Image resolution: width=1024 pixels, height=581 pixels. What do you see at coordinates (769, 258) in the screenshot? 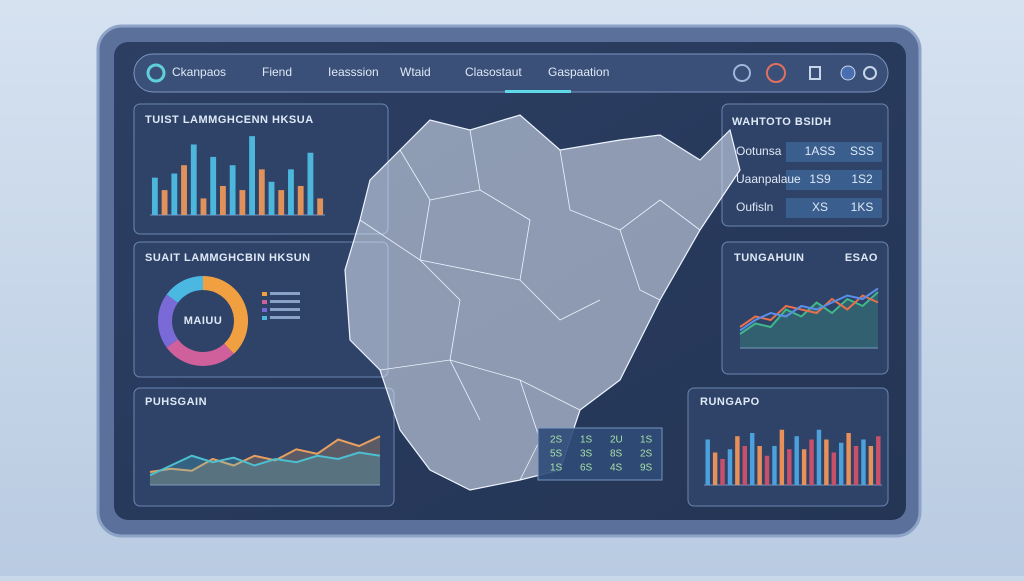
I see `panel-title: TUNGAHUIN` at bounding box center [769, 258].